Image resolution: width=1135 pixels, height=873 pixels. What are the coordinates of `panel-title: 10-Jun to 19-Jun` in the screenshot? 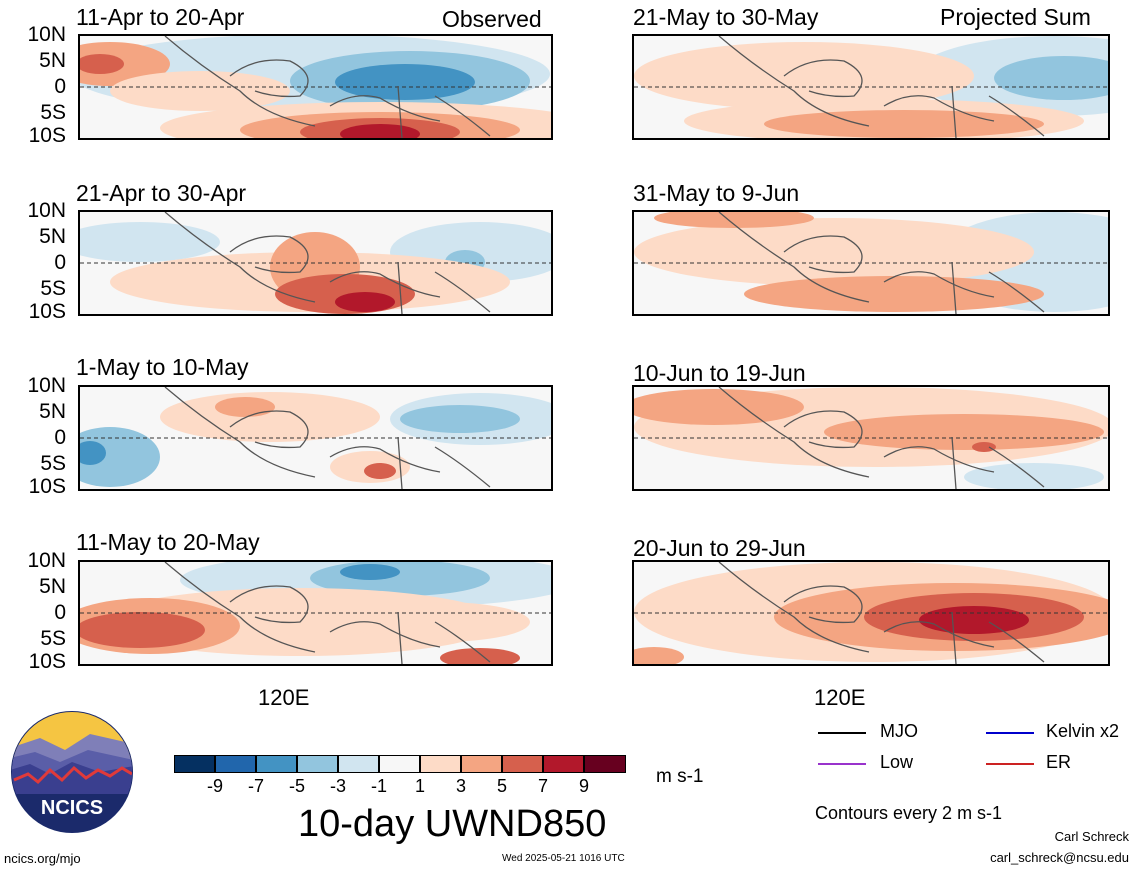 It's located at (719, 373).